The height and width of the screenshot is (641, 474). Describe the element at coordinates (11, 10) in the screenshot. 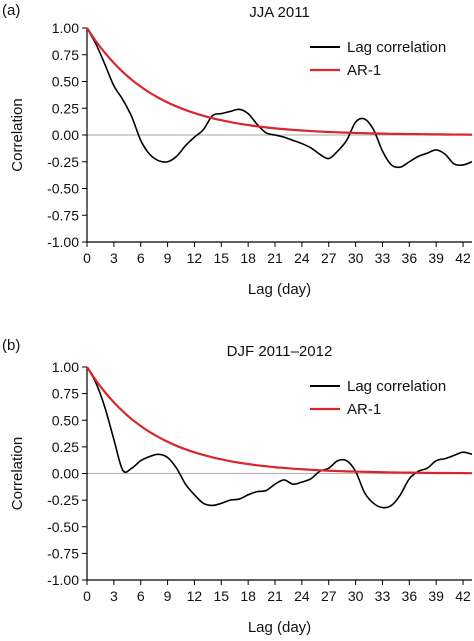

I see `panel-label: (a)` at that location.